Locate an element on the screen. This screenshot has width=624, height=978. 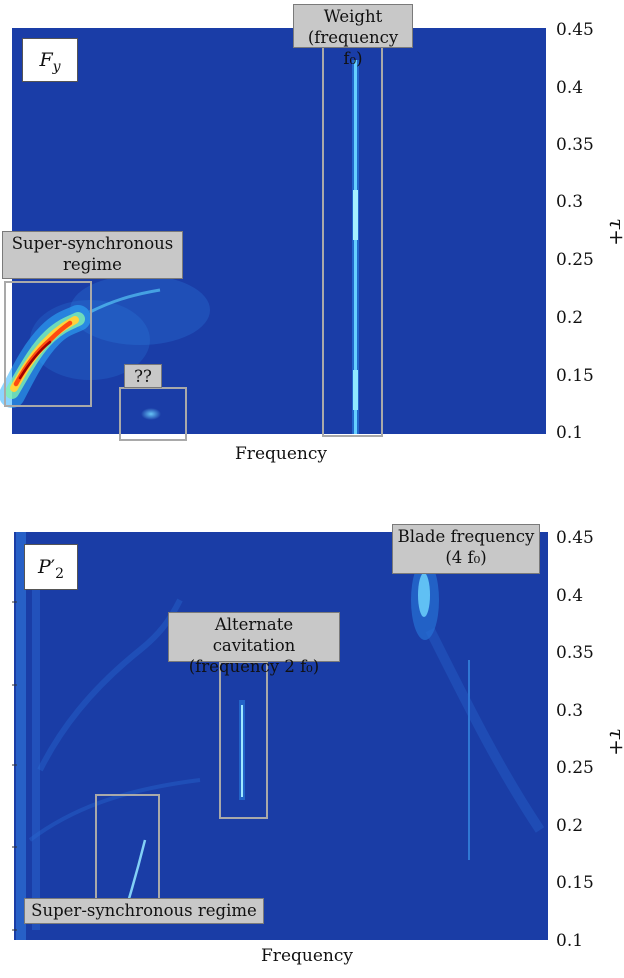
ylabel-top: τ+ is located at coordinates (614, 232).